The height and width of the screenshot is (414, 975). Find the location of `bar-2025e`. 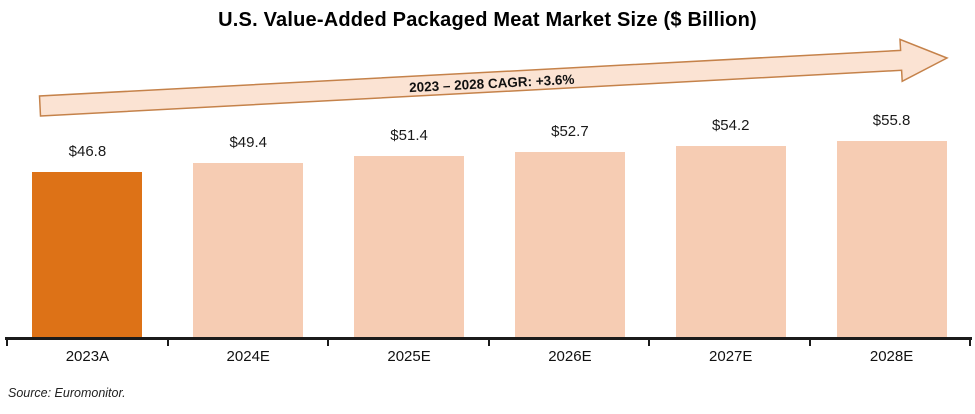

bar-2025e is located at coordinates (409, 246).